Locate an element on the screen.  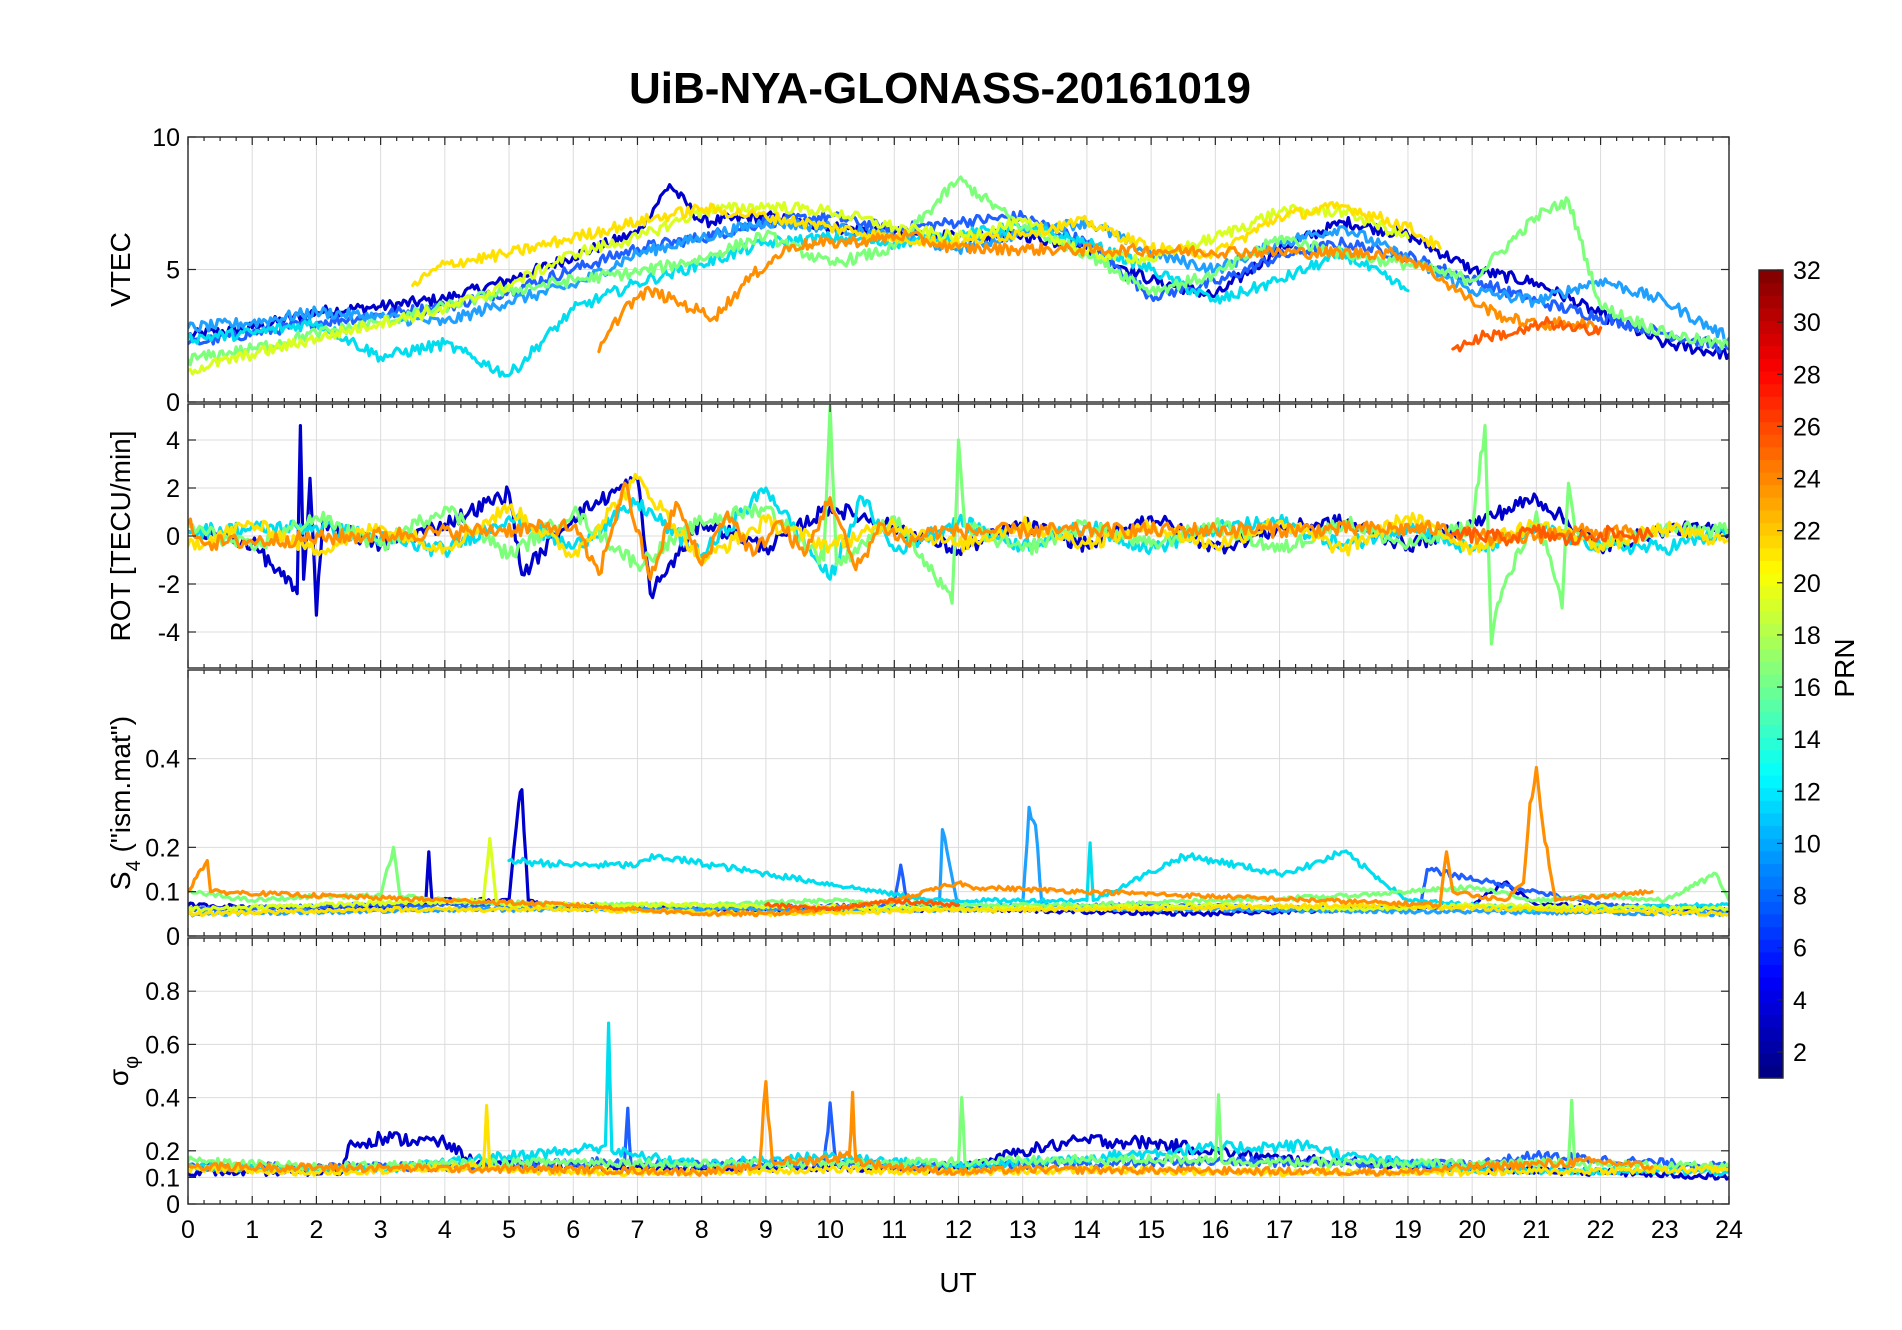
x-tick-label: 24 is located at coordinates (1729, 1230).